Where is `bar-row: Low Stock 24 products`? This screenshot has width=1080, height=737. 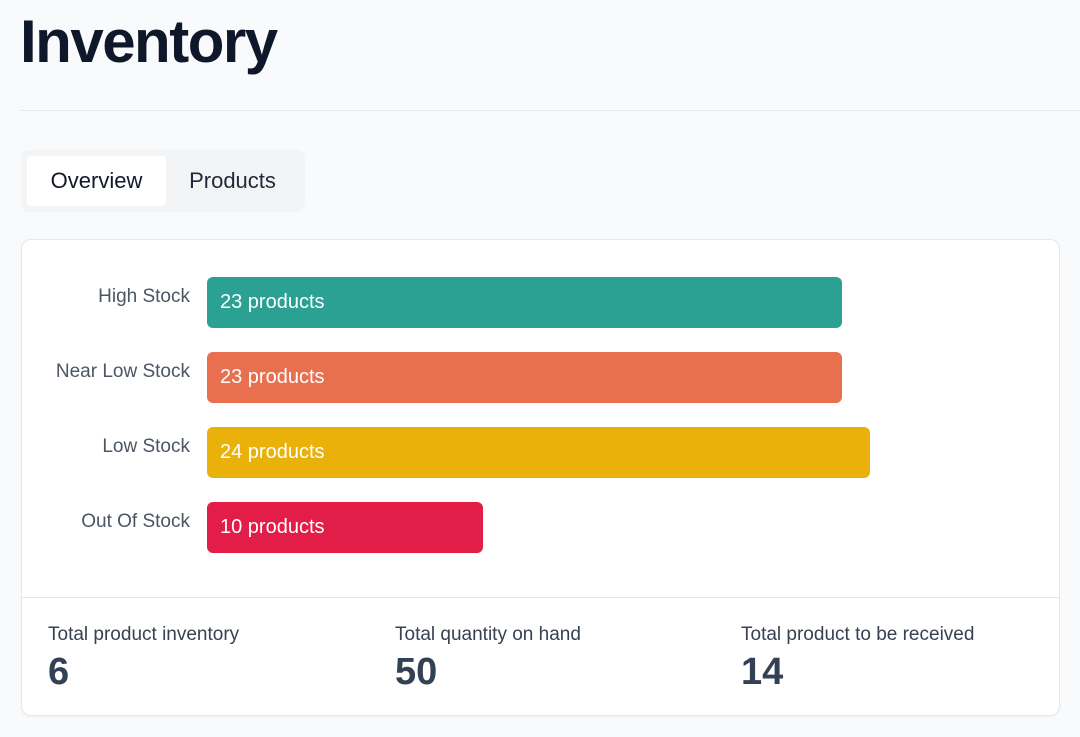
bar-row: Low Stock 24 products is located at coordinates (540, 452).